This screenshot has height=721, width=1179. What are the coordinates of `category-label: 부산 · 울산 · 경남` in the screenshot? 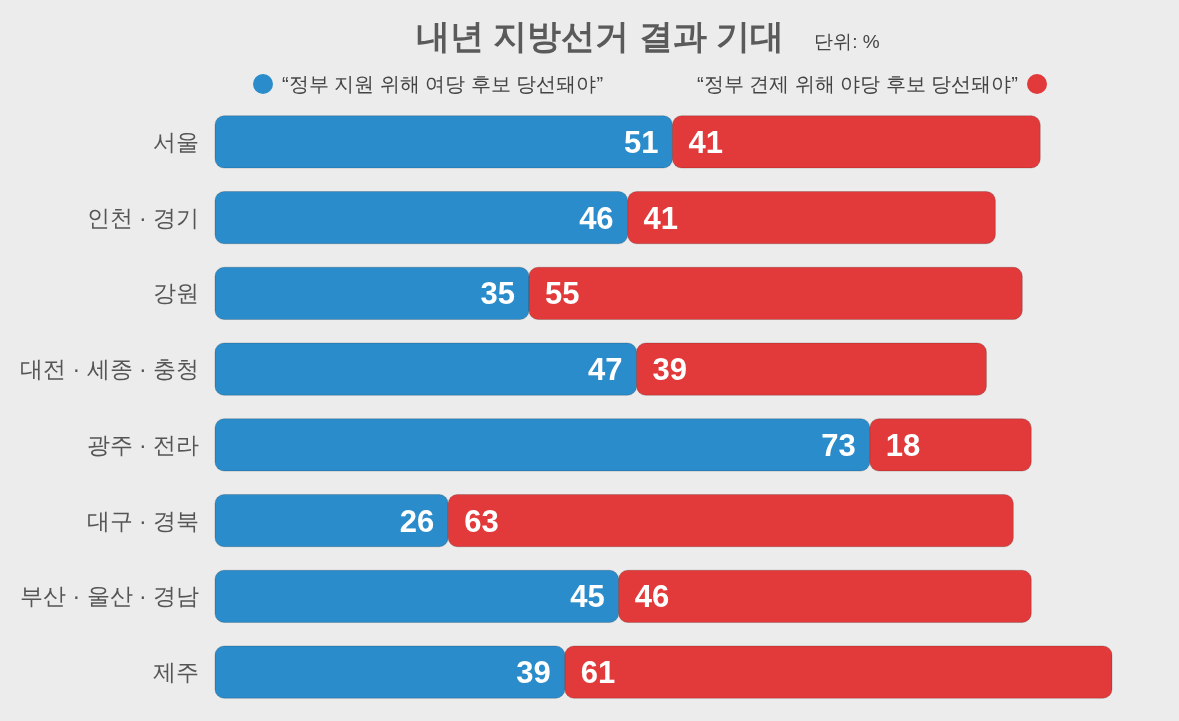 It's located at (109, 596).